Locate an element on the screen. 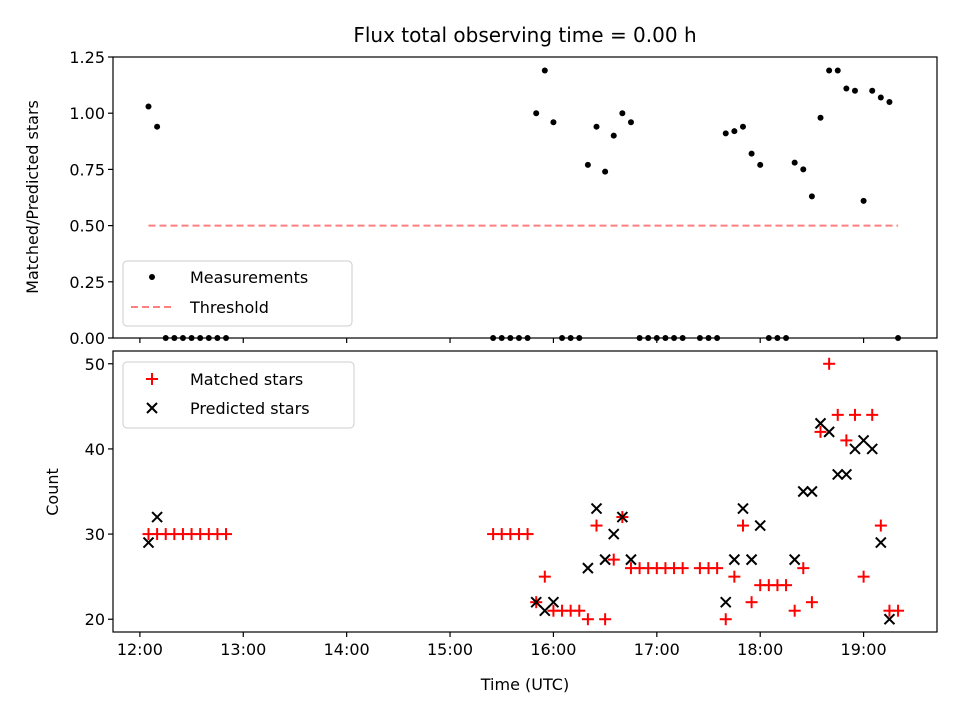 This screenshot has width=960, height=720. legend-marker-predicted is located at coordinates (152, 408).